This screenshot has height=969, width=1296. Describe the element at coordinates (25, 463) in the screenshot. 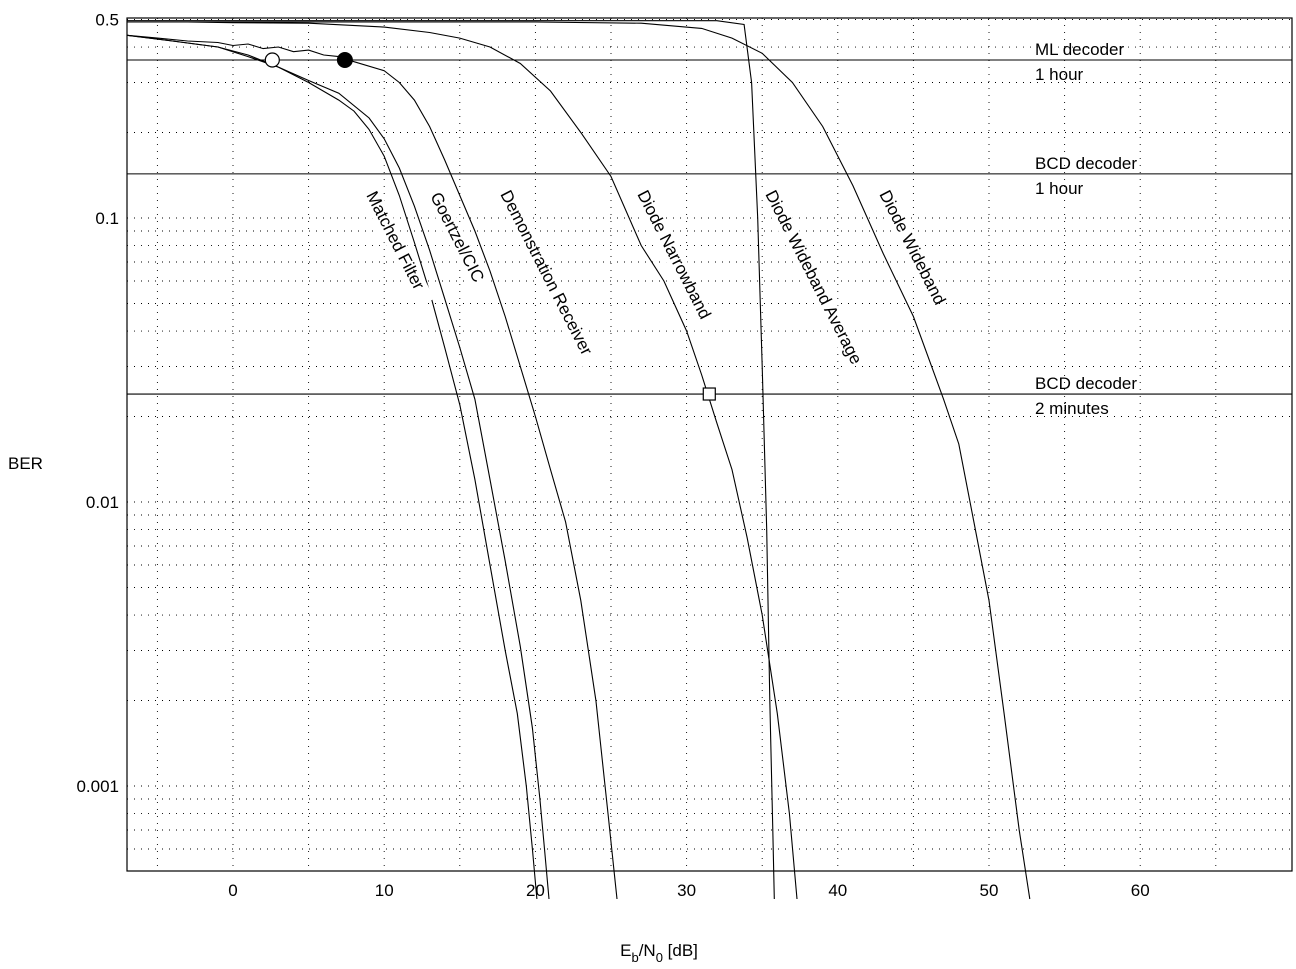

I see `y-axis-label: BER` at that location.